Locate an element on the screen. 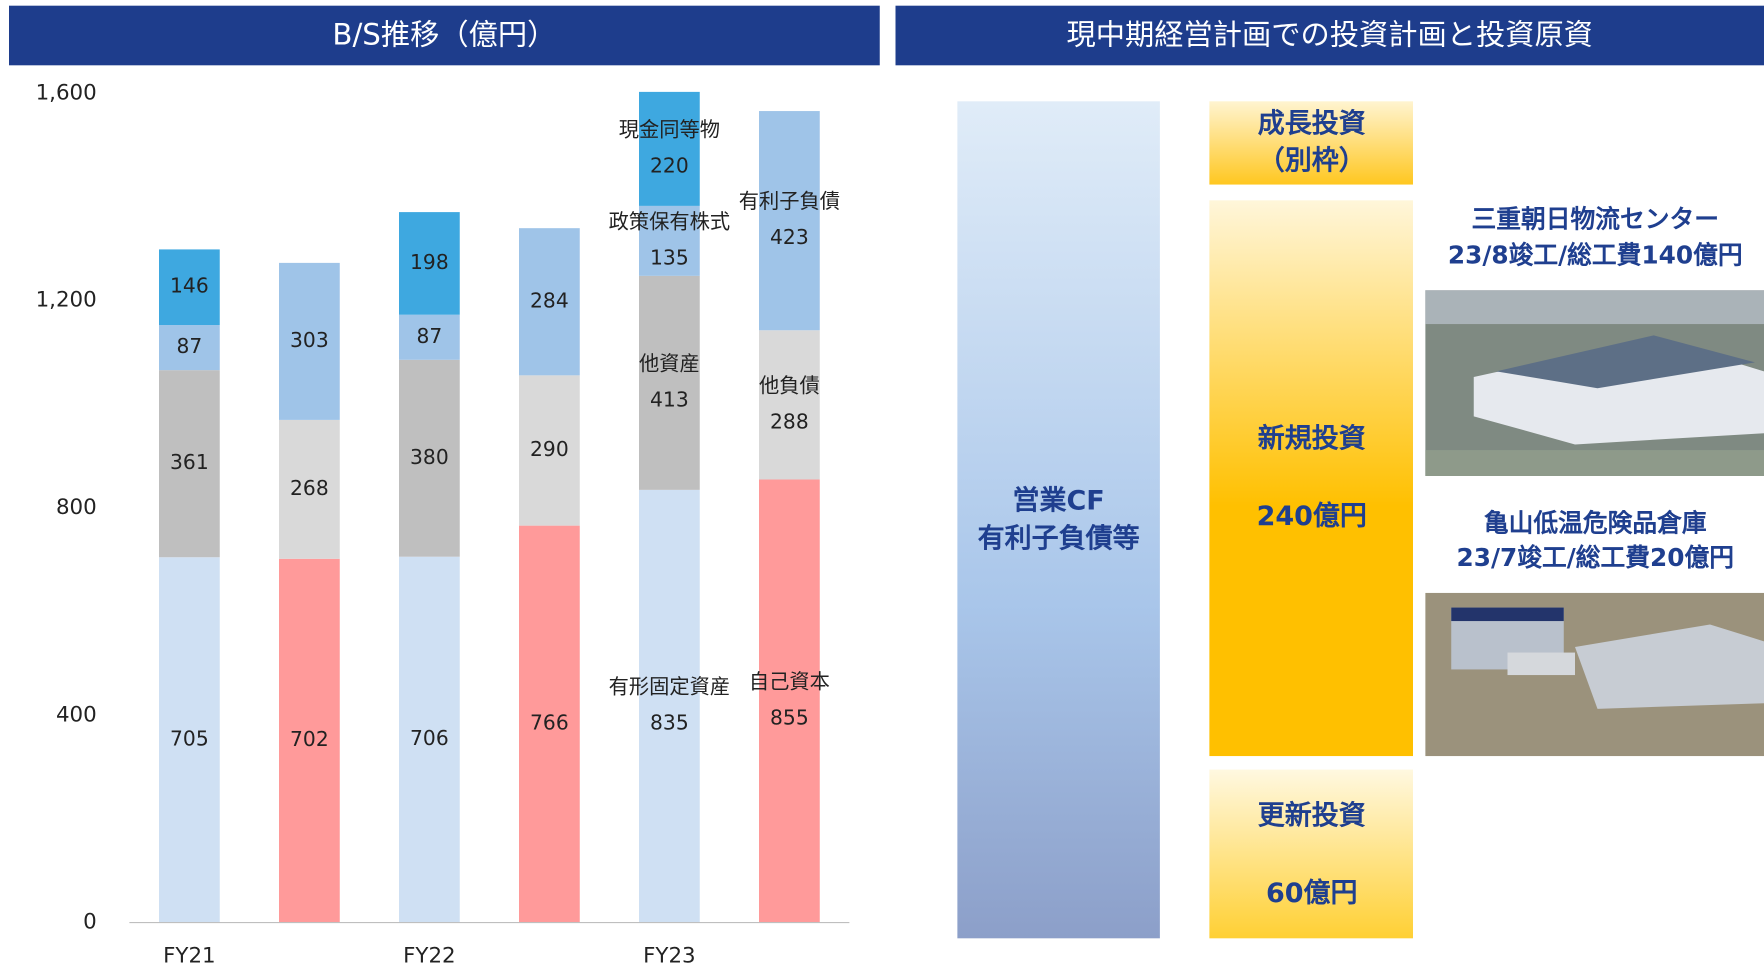  series-label: 自己資本 is located at coordinates (789, 682).